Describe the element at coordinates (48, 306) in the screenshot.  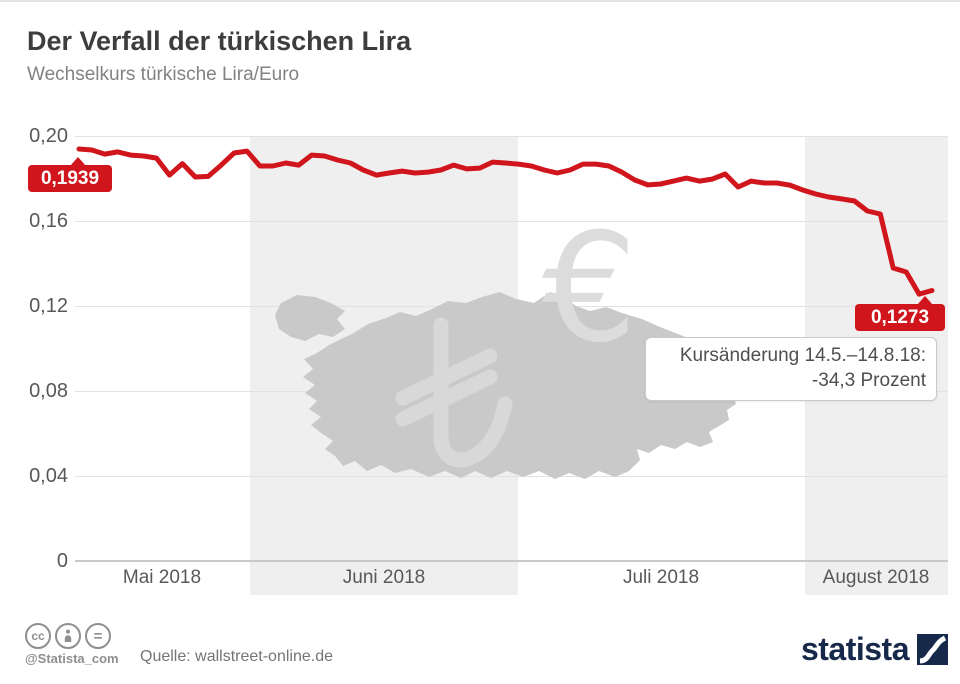
I see `y-axis-label: 0,12` at that location.